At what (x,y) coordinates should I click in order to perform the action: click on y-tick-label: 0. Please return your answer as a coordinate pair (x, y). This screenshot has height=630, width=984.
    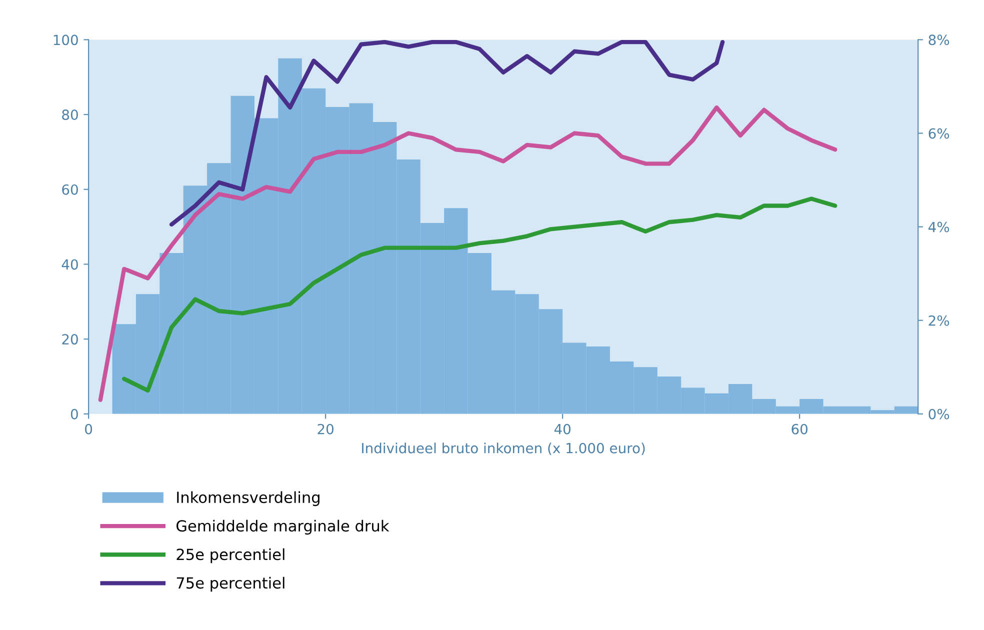
    Looking at the image, I should click on (74, 414).